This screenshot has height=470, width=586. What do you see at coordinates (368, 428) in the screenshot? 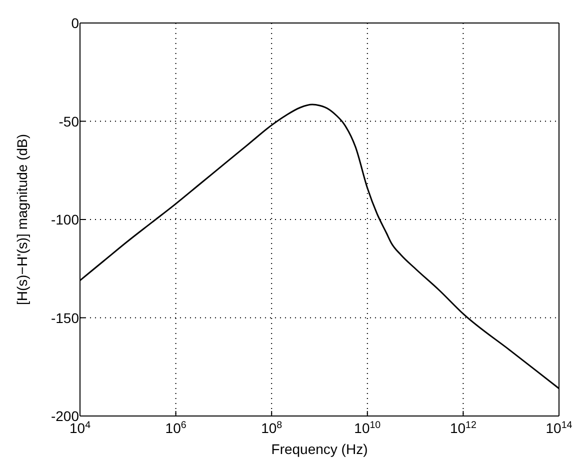
I see `x-tick-label: 10$^{10}$` at bounding box center [368, 428].